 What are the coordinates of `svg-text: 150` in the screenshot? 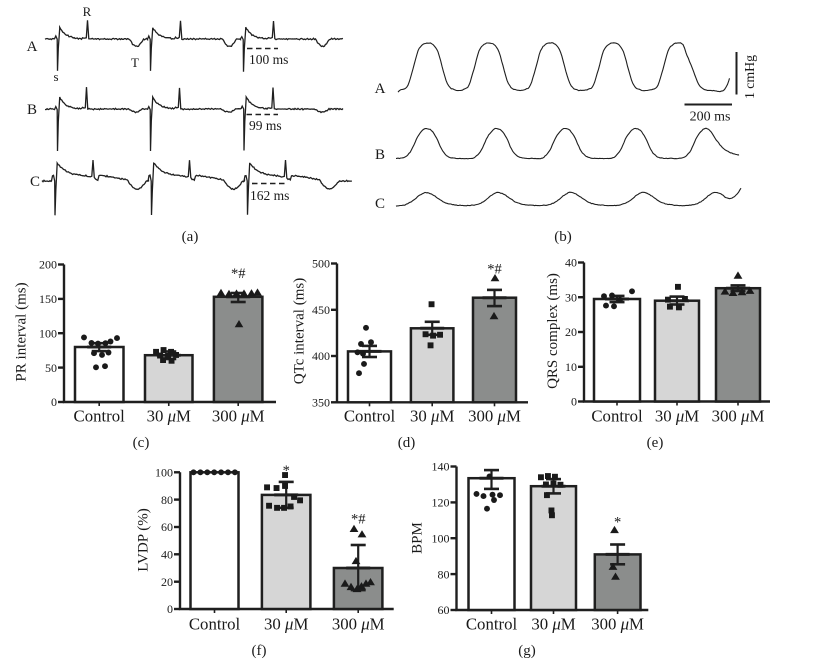 It's located at (48, 299).